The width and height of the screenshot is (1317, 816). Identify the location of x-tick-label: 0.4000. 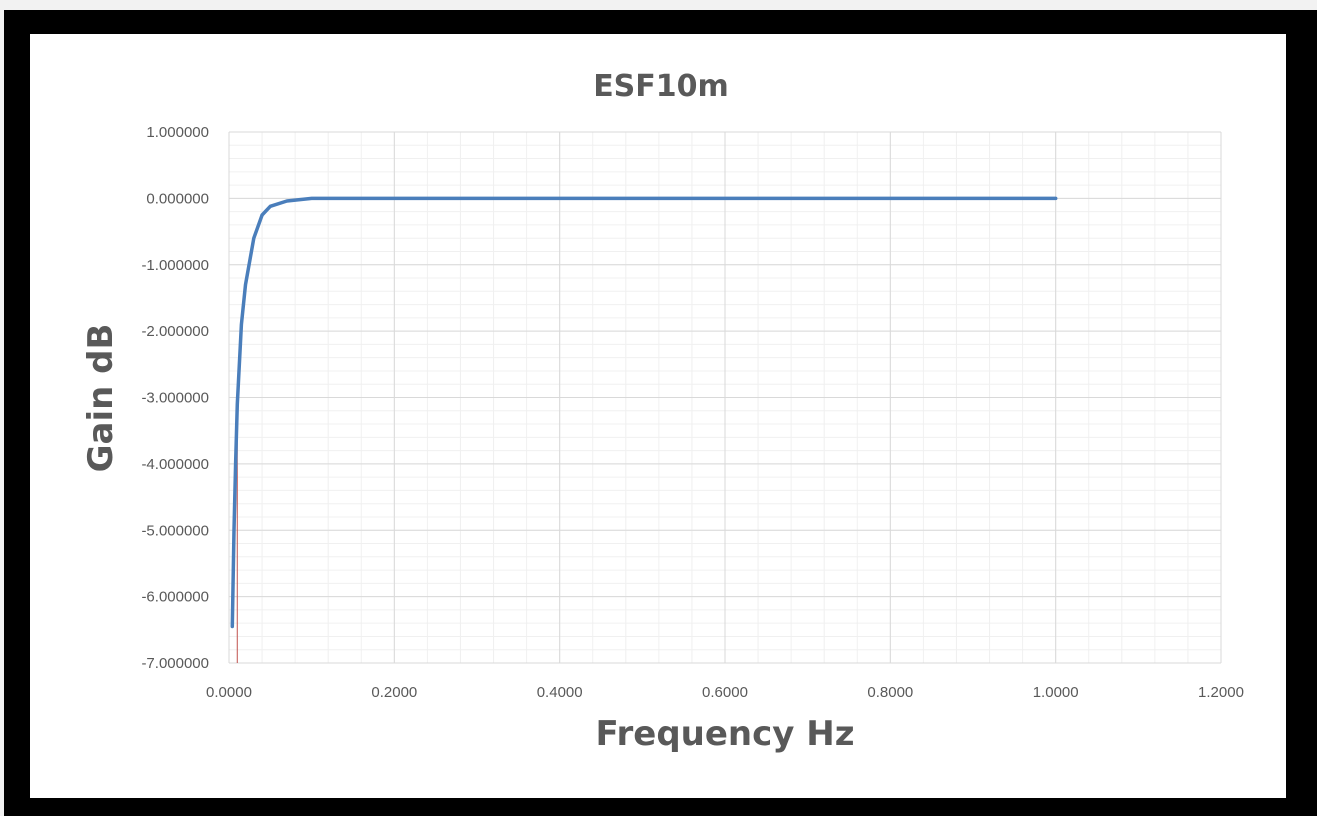
(560, 692).